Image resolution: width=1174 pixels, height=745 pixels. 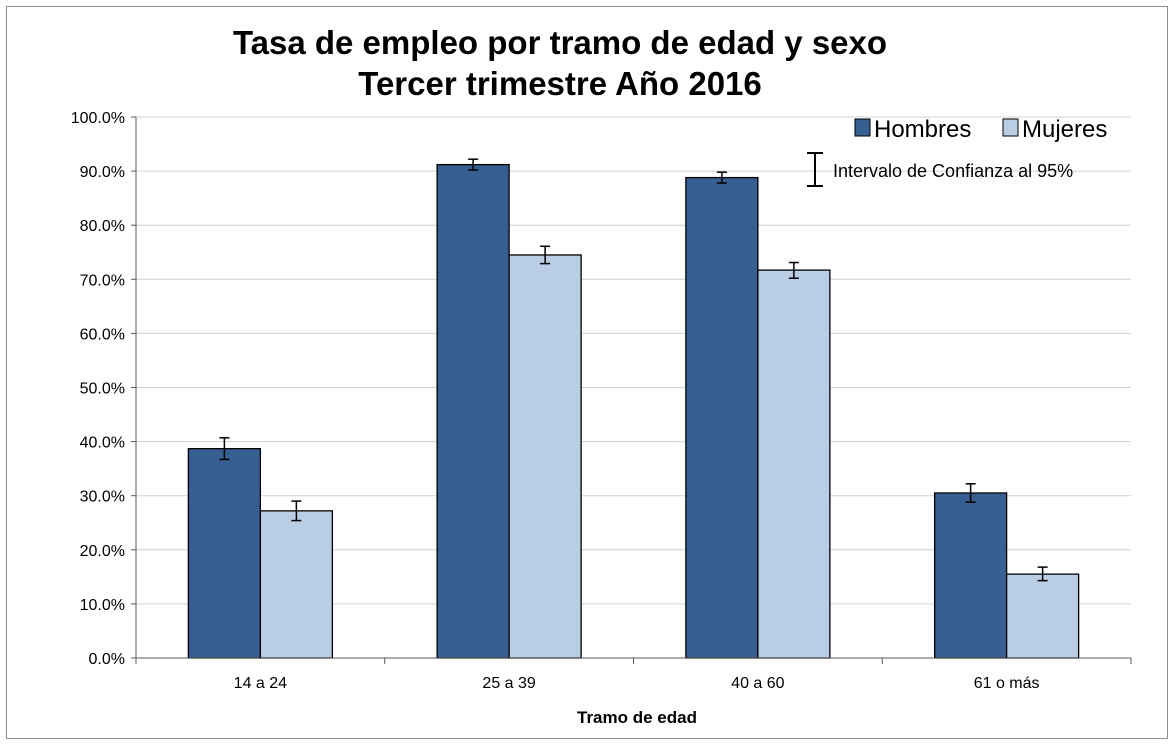 I want to click on chart-subtitle: Tercer trimestre Año 2016, so click(x=560, y=83).